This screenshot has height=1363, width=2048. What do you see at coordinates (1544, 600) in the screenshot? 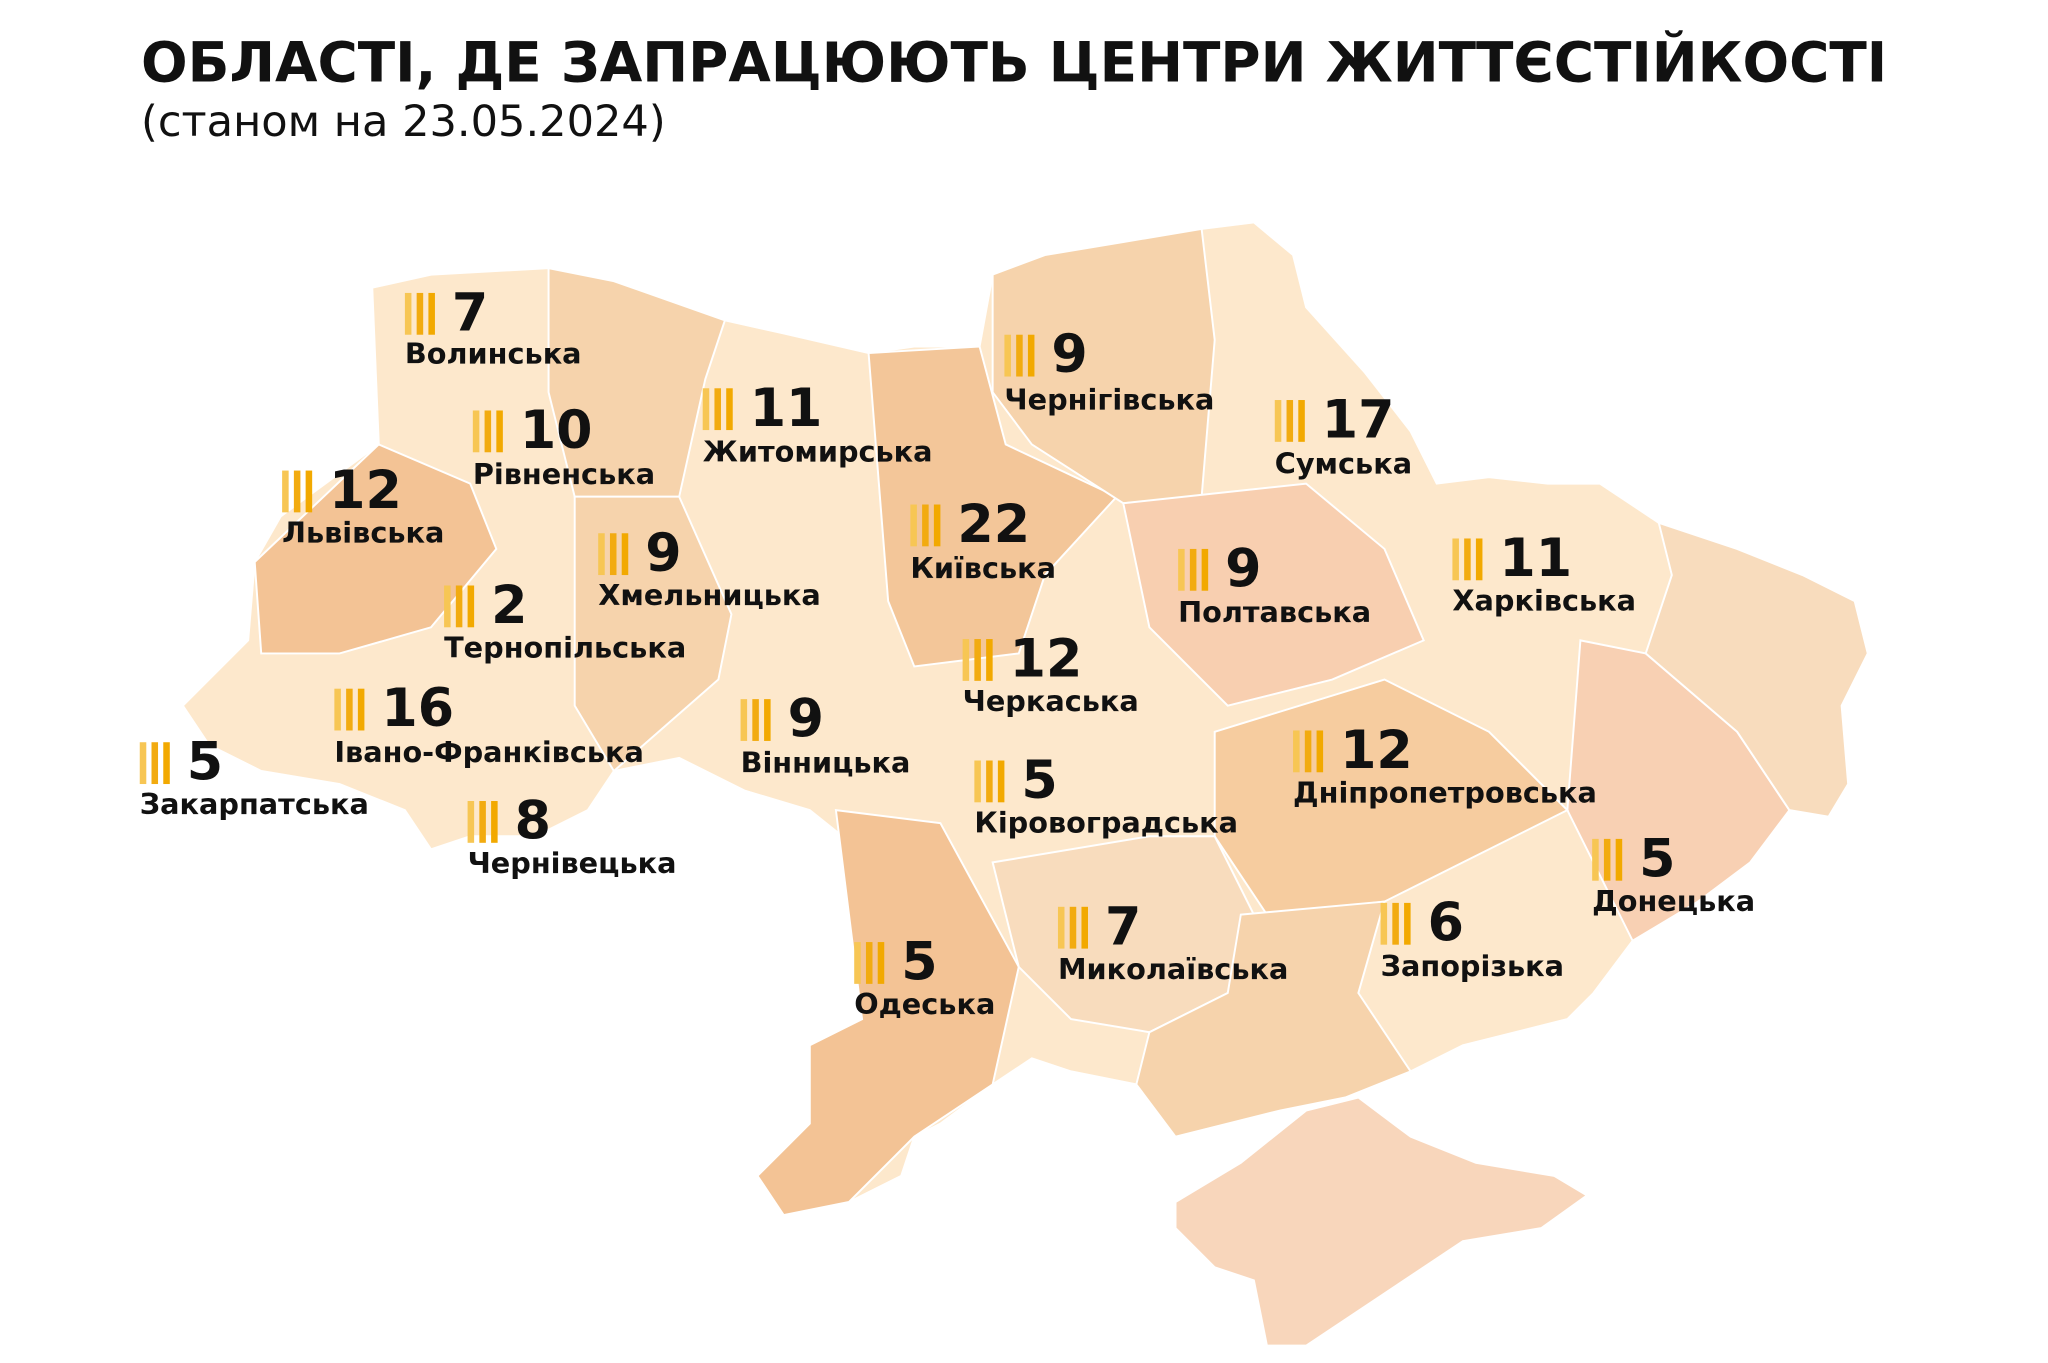
I see `region-name: Харківська` at bounding box center [1544, 600].